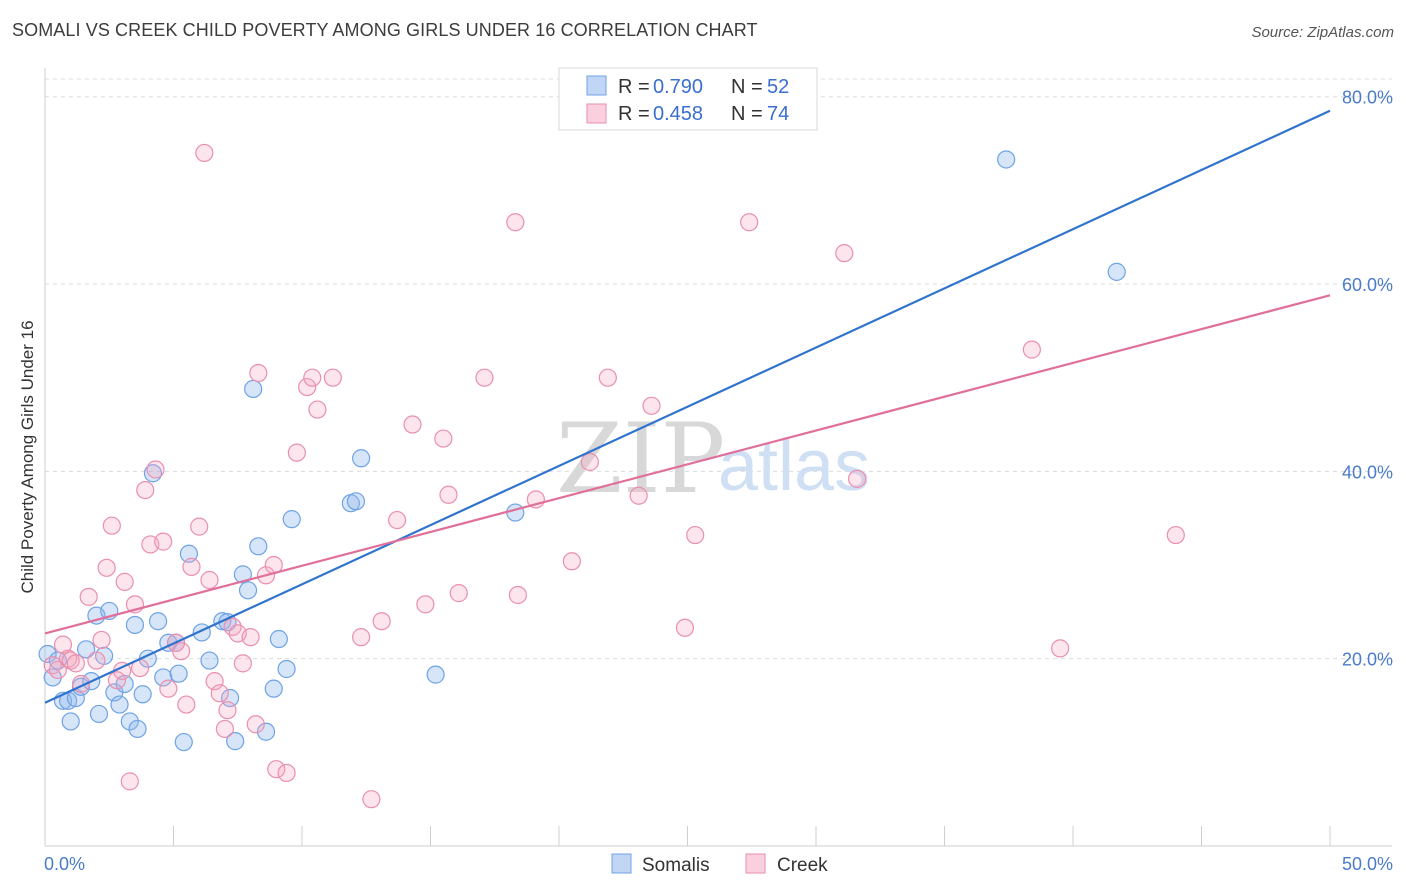 The image size is (1406, 892). What do you see at coordinates (640, 459) in the screenshot?
I see `watermark-zip: ZIP` at bounding box center [640, 459].